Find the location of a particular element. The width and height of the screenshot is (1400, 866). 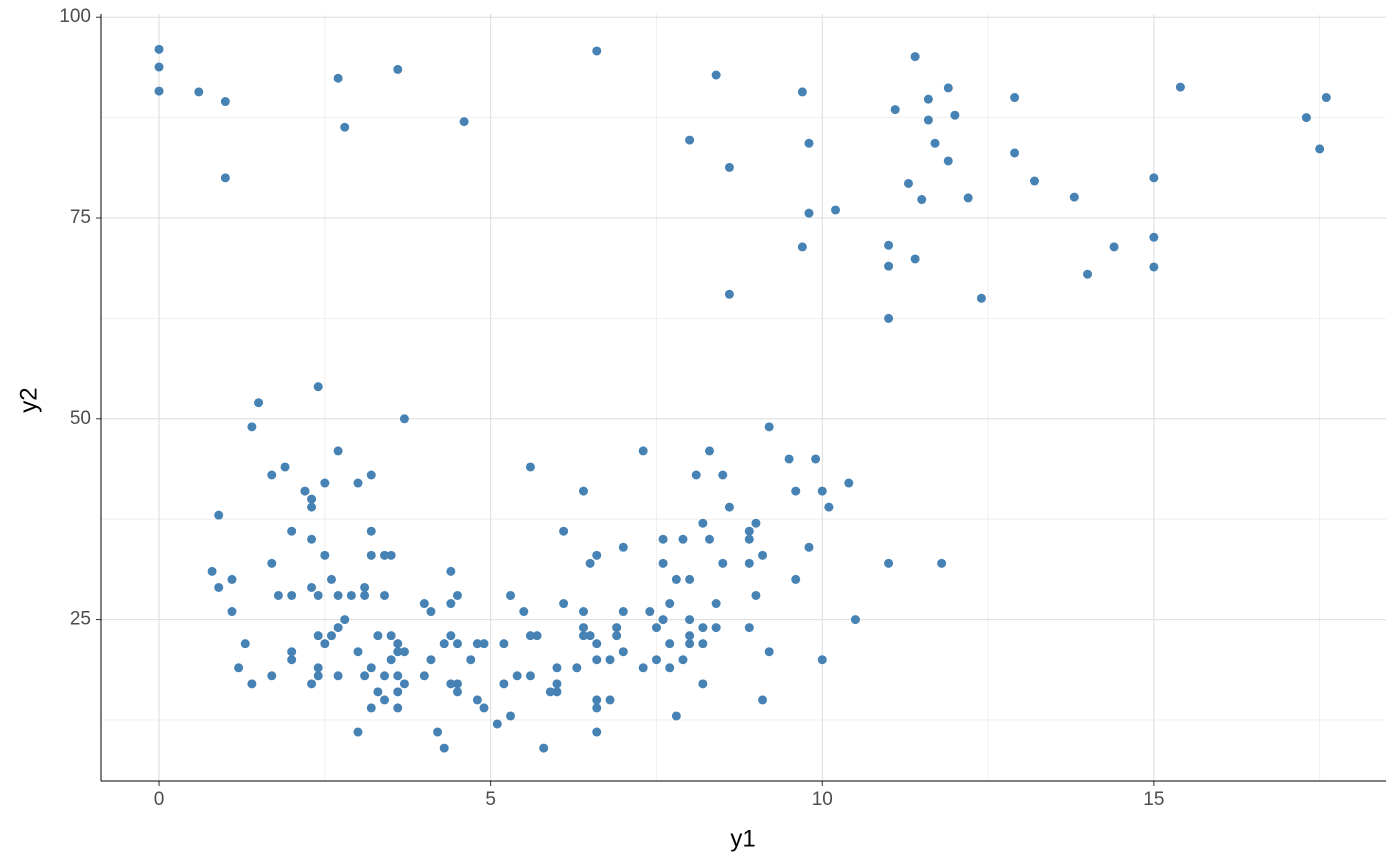

y-tick-label: 25 is located at coordinates (80, 619).